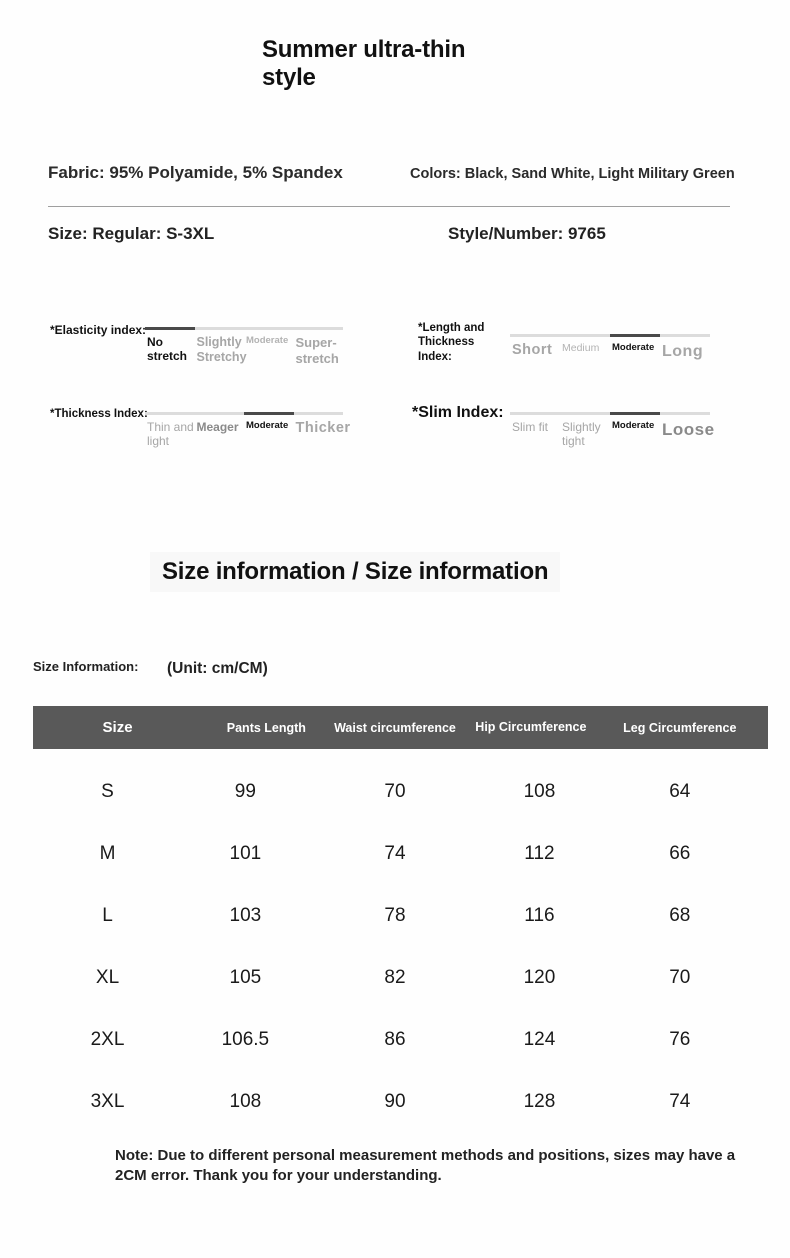  I want to click on cell-leg: 76, so click(680, 1039).